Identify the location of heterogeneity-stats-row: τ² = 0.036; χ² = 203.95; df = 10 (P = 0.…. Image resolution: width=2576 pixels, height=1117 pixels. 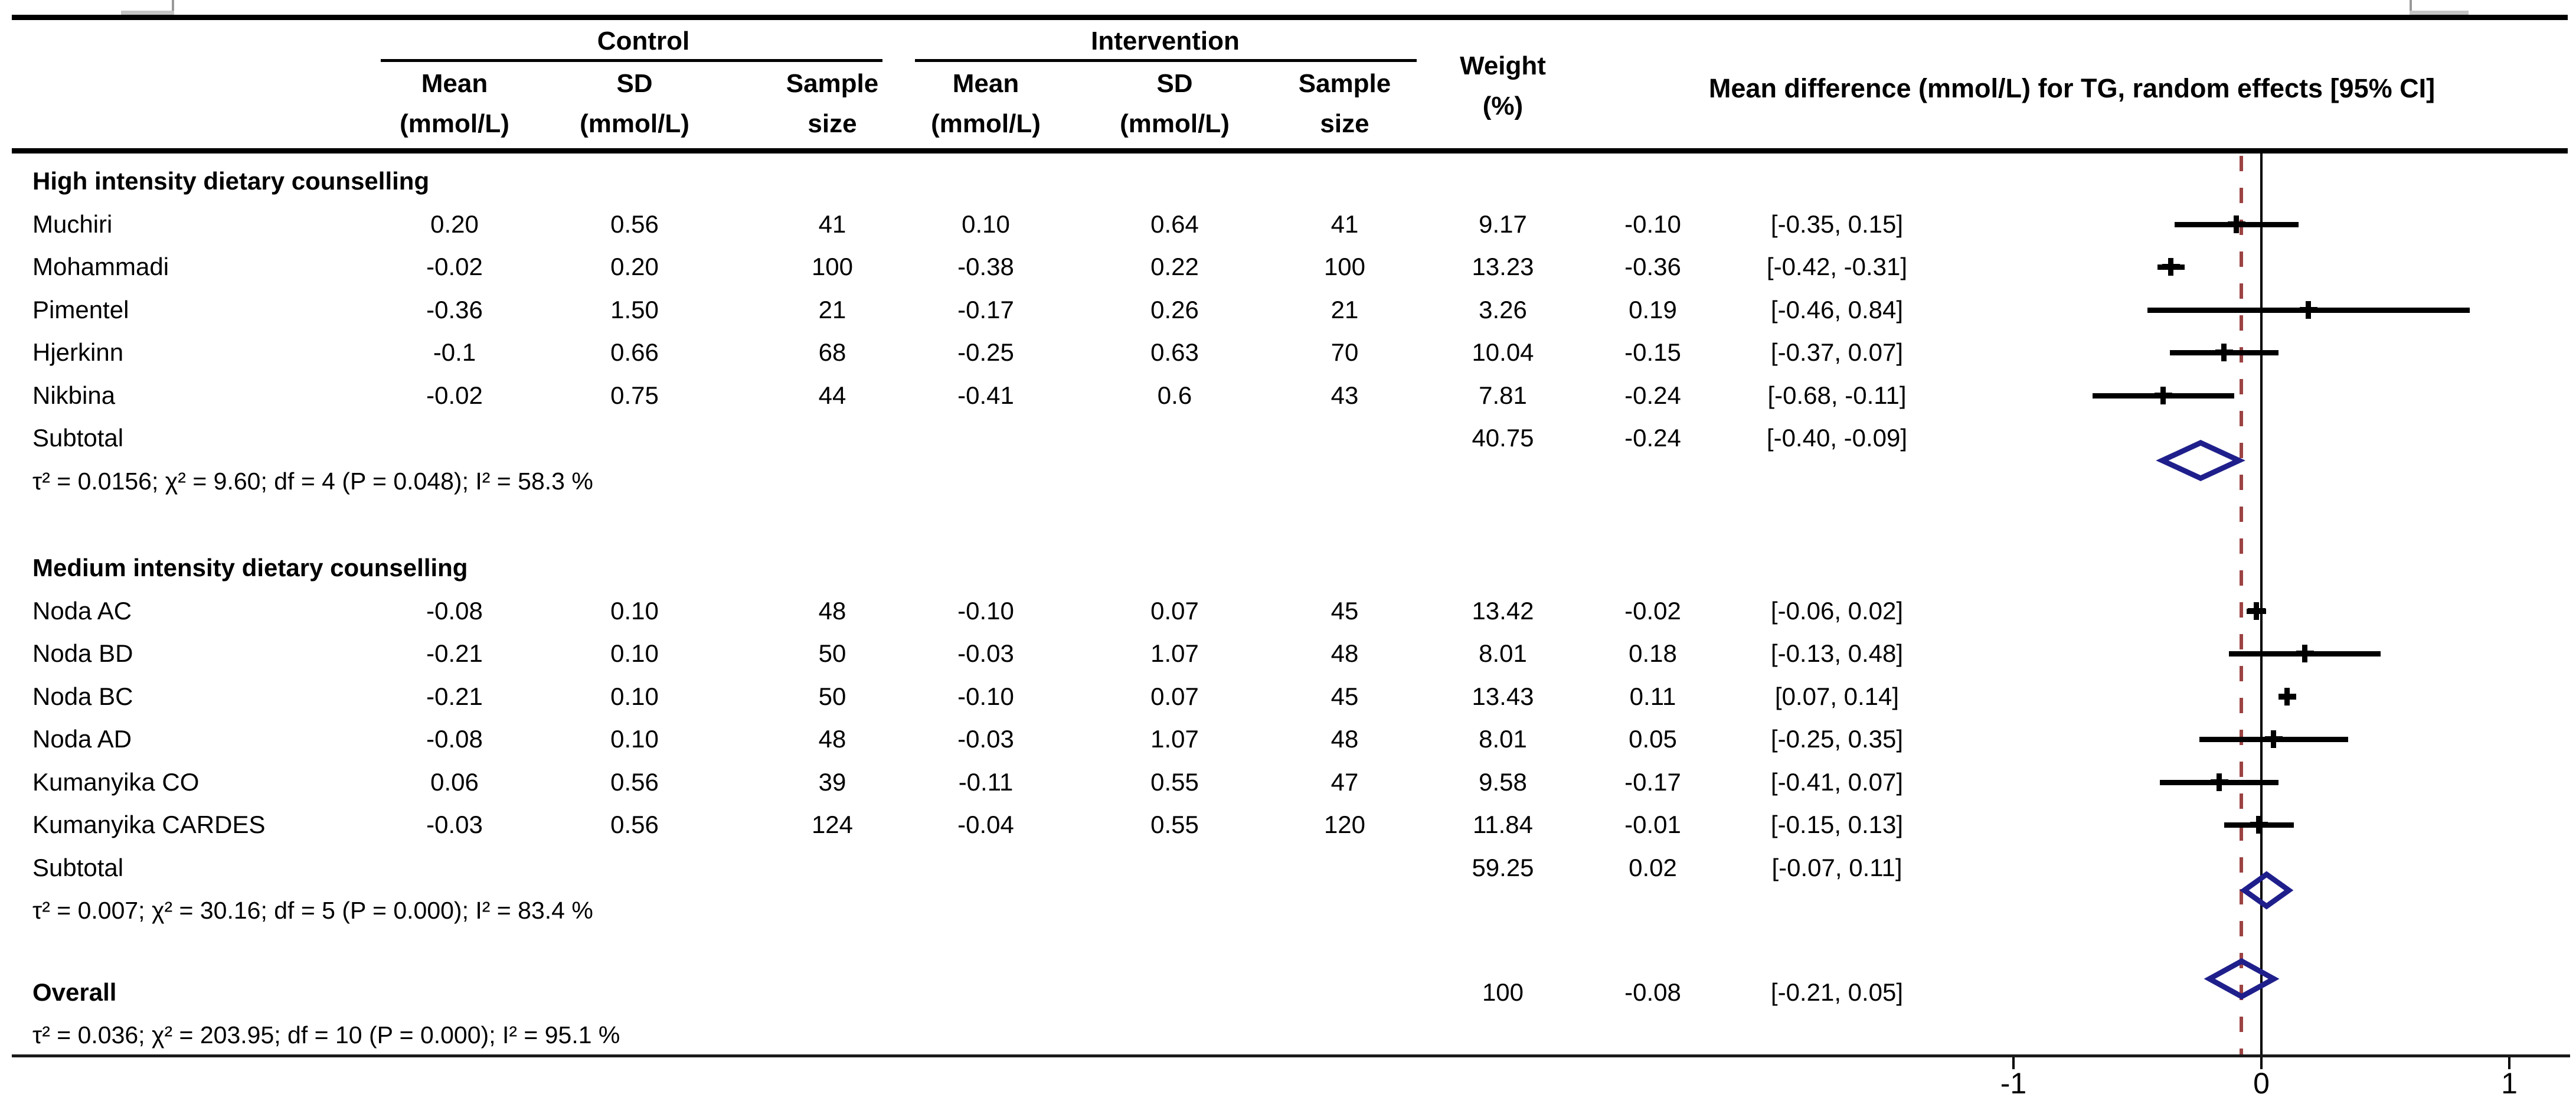
(1288, 1035).